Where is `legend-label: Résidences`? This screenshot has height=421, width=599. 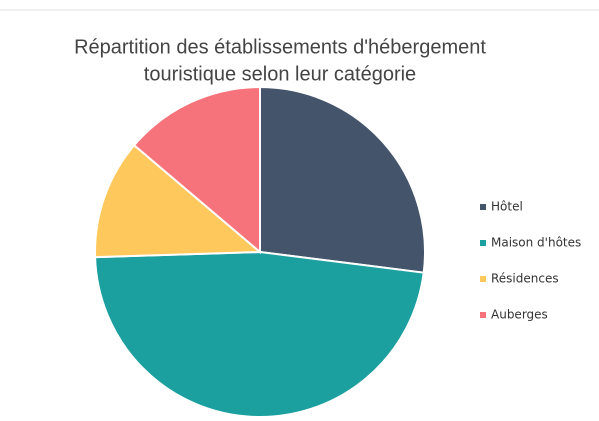 legend-label: Résidences is located at coordinates (525, 279).